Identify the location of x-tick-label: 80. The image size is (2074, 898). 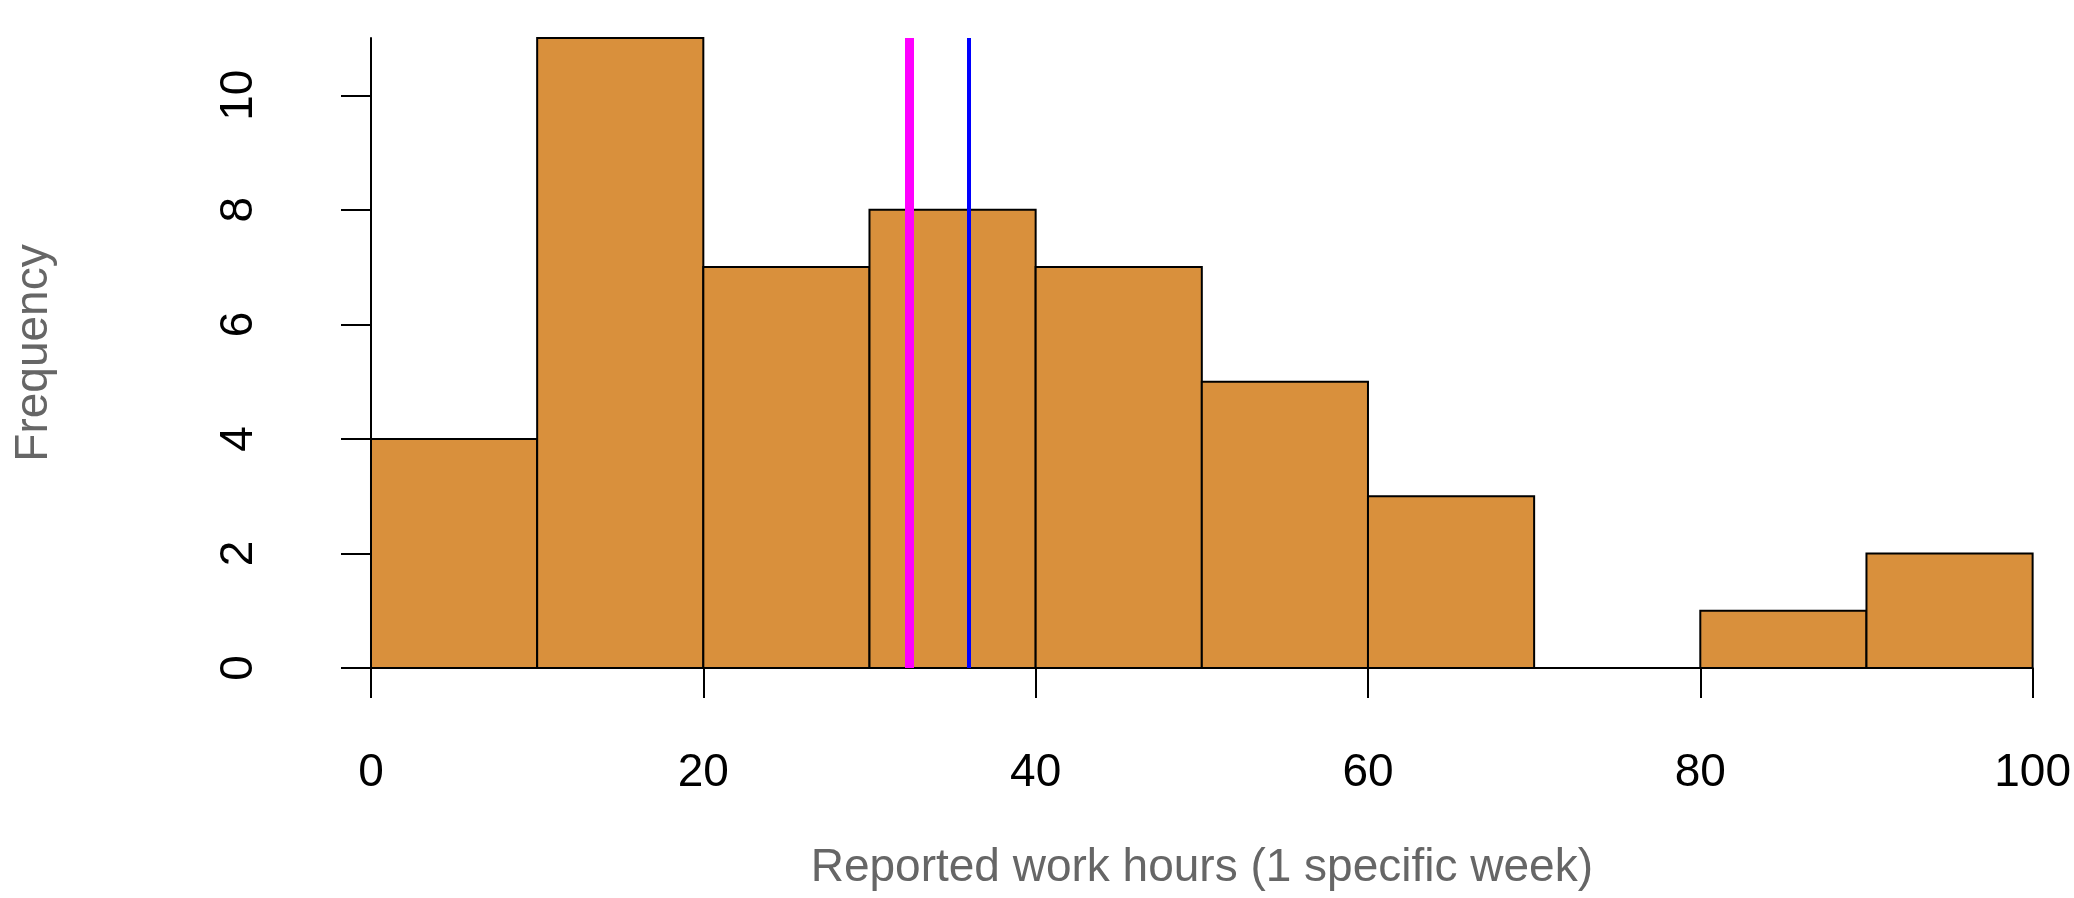
(1700, 770).